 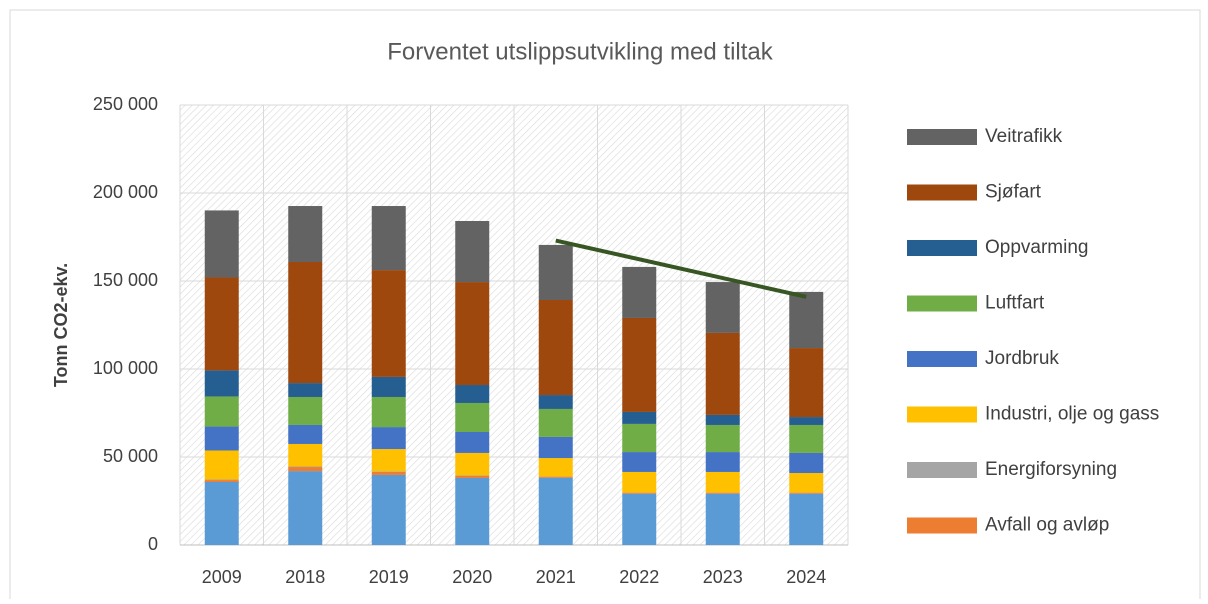 What do you see at coordinates (1037, 247) in the screenshot?
I see `legend-label: Oppvarming` at bounding box center [1037, 247].